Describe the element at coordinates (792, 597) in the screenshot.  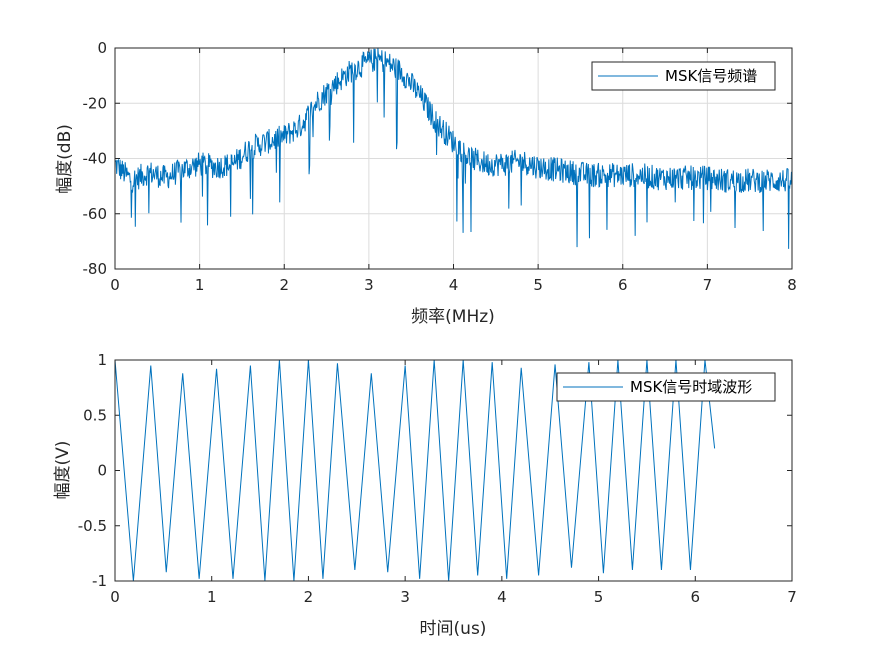
I see `waveform-xtick-label: 7` at that location.